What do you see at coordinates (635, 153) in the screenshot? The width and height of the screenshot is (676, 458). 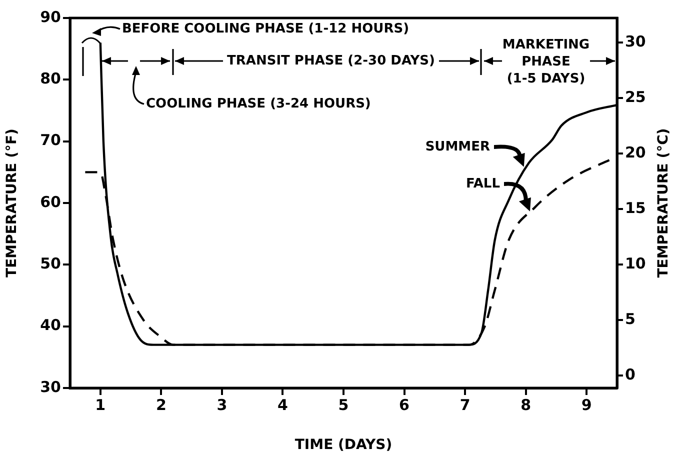 I see `y2-tick-label: 20` at bounding box center [635, 153].